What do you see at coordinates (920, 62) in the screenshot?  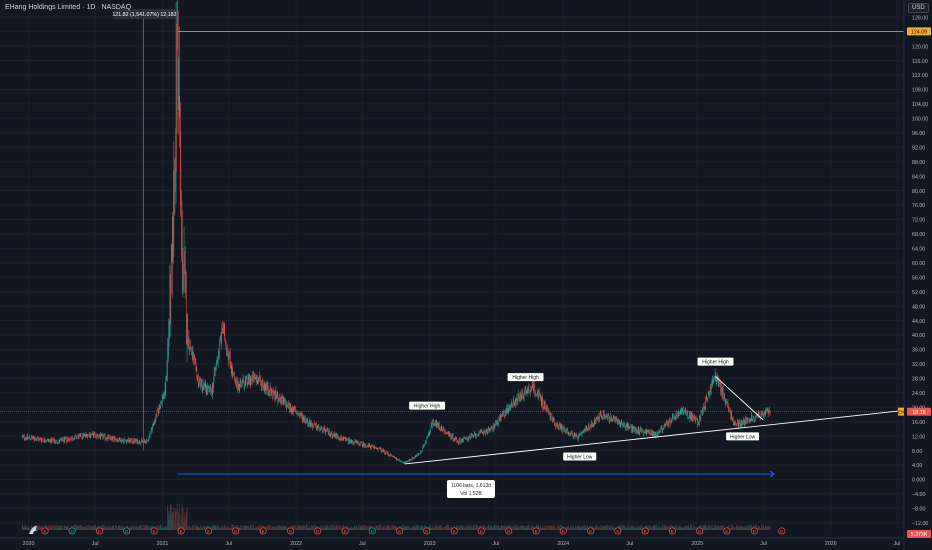 I see `price-tick-label: 116.00` at bounding box center [920, 62].